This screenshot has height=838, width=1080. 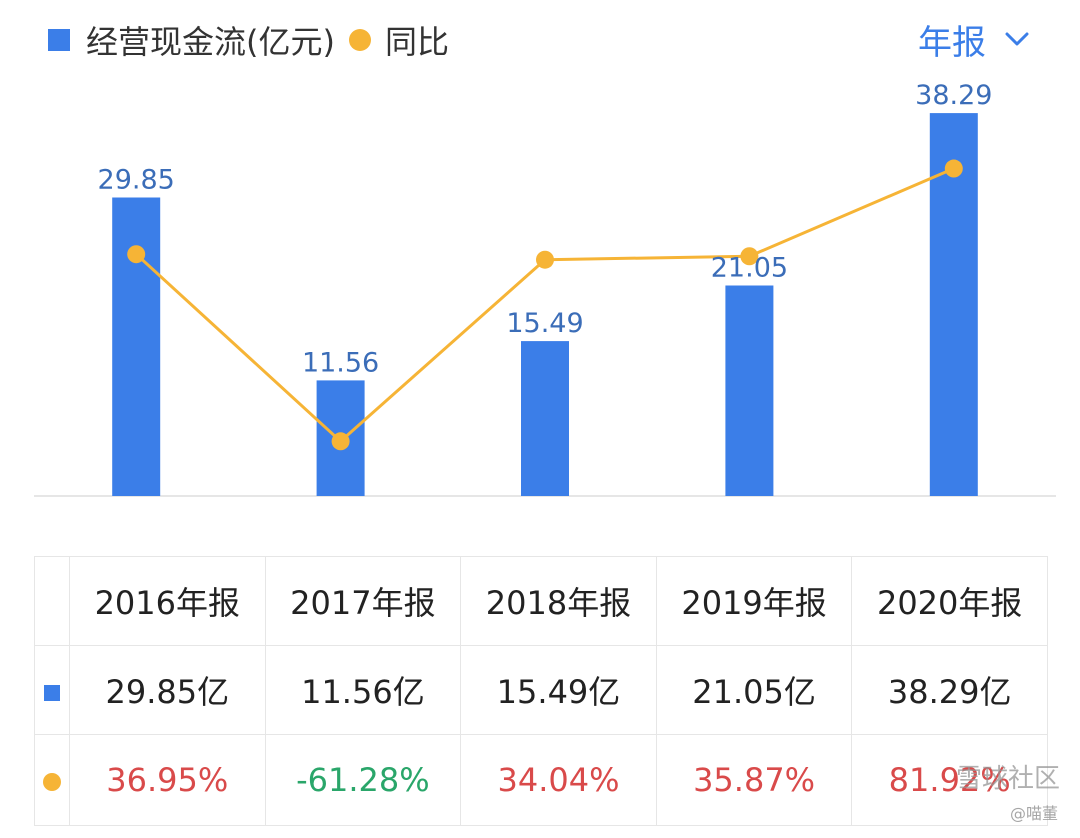 I want to click on bar-series-marker-icon, so click(x=52, y=693).